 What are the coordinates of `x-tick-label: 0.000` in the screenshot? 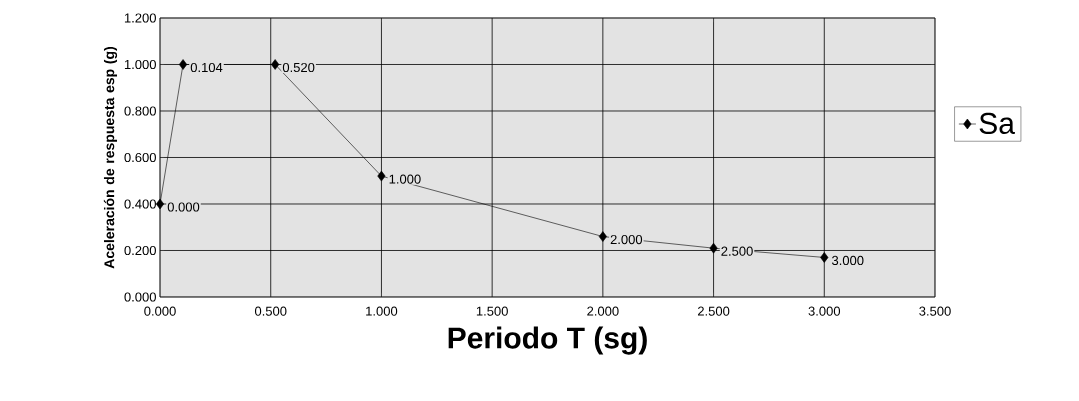 It's located at (160, 311).